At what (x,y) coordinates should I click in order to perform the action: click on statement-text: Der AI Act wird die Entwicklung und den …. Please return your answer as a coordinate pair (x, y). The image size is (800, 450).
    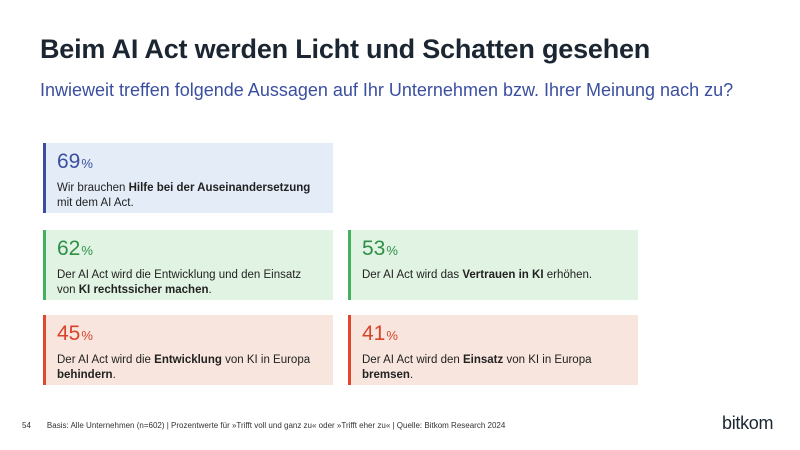
    Looking at the image, I should click on (179, 275).